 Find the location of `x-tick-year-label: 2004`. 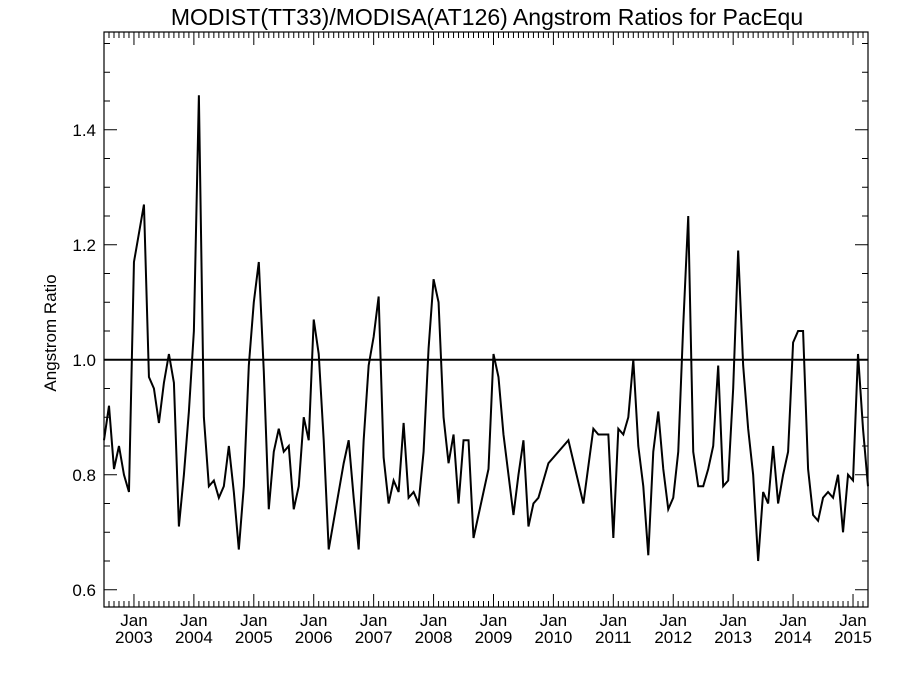

x-tick-year-label: 2004 is located at coordinates (194, 637).